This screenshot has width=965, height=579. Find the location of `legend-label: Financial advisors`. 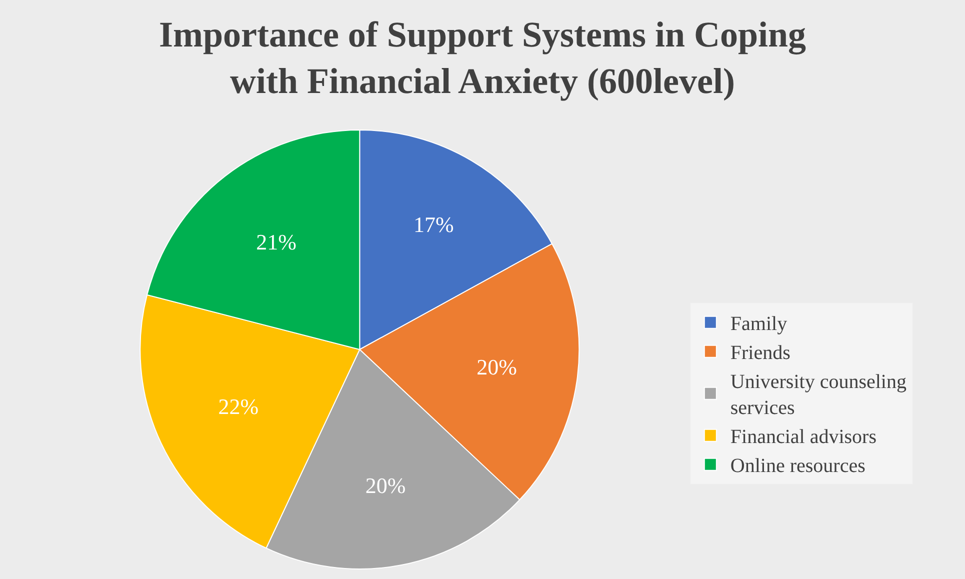

legend-label: Financial advisors is located at coordinates (803, 437).